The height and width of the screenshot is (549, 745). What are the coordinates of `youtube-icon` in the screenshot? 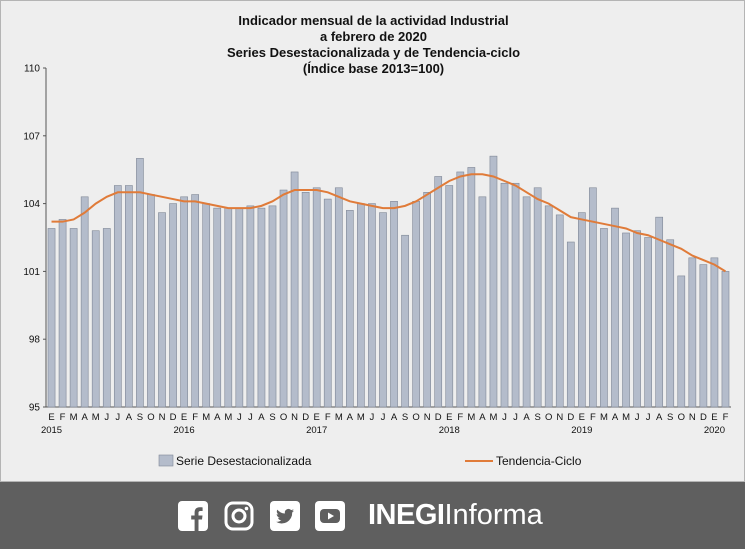 It's located at (330, 516).